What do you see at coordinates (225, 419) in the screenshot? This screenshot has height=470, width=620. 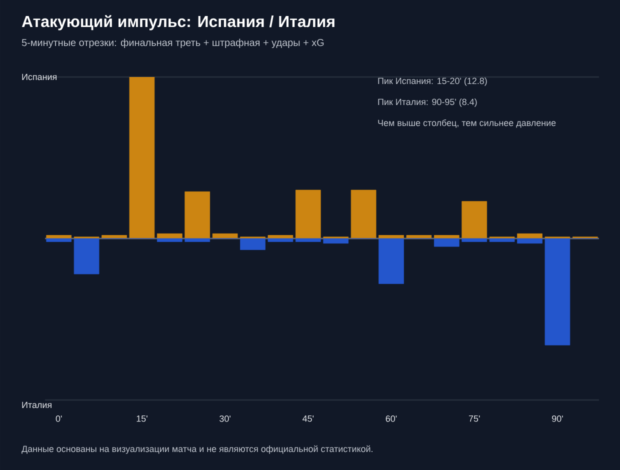 I see `x-tick-label: 30'` at bounding box center [225, 419].